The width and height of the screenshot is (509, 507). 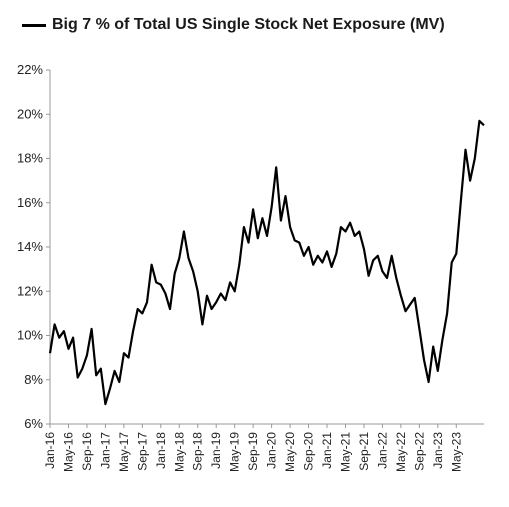 I want to click on y-tick-label: 14%, so click(x=30, y=246).